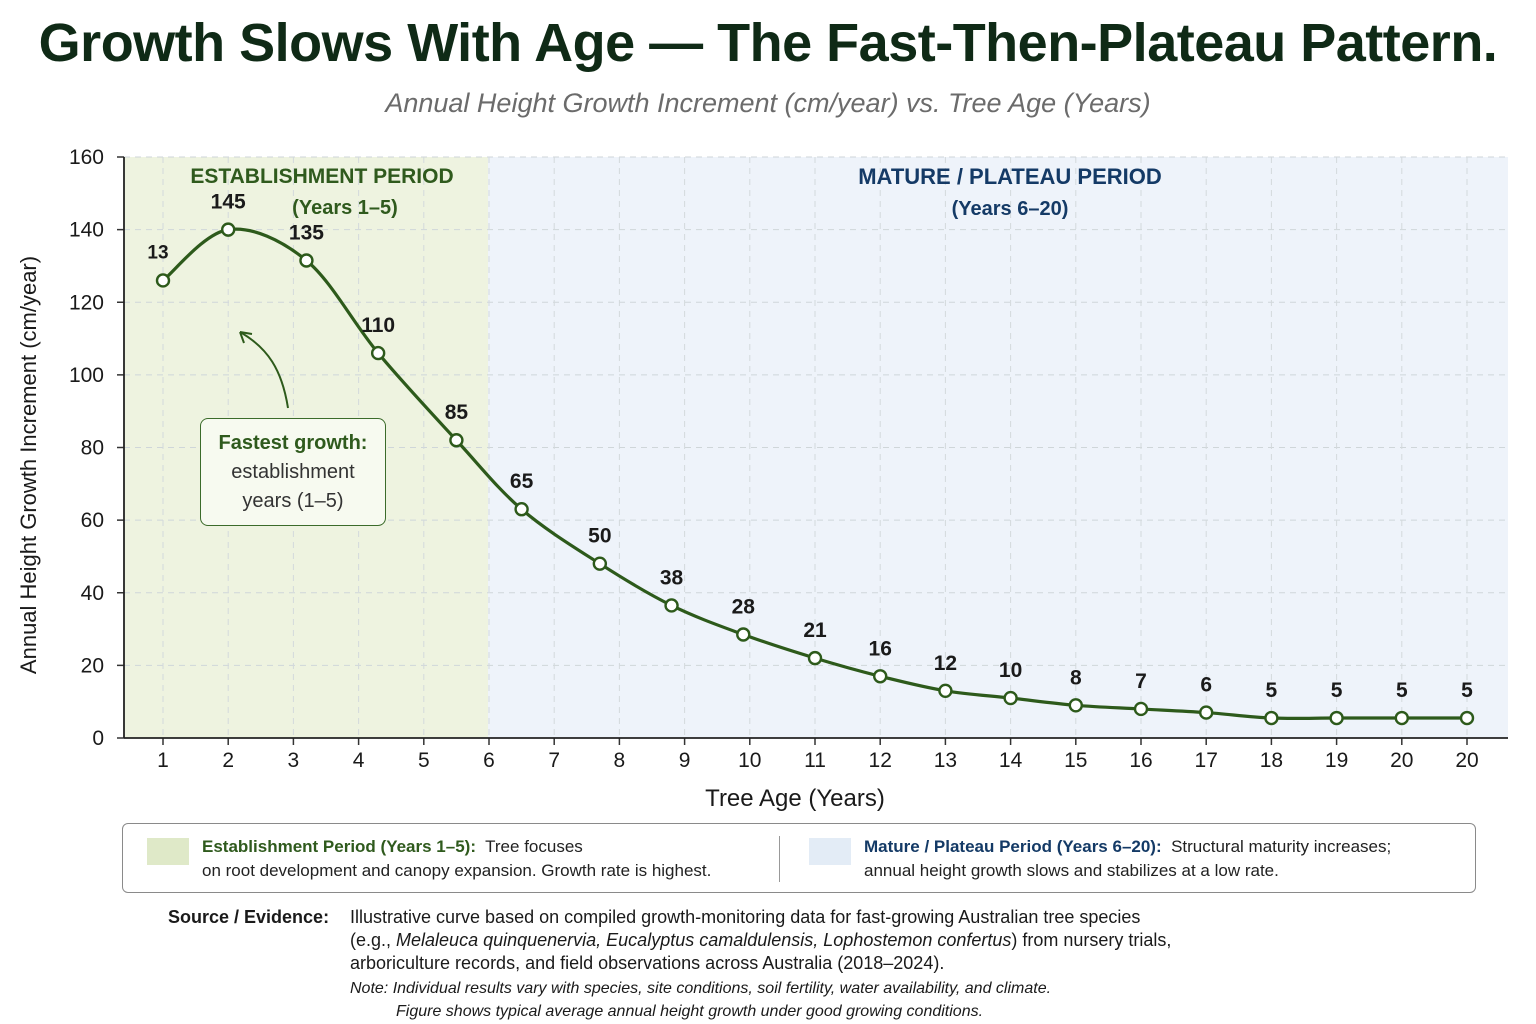  What do you see at coordinates (1281, 846) in the screenshot?
I see `mature-legend-desc-1: Structural maturity increases;` at bounding box center [1281, 846].